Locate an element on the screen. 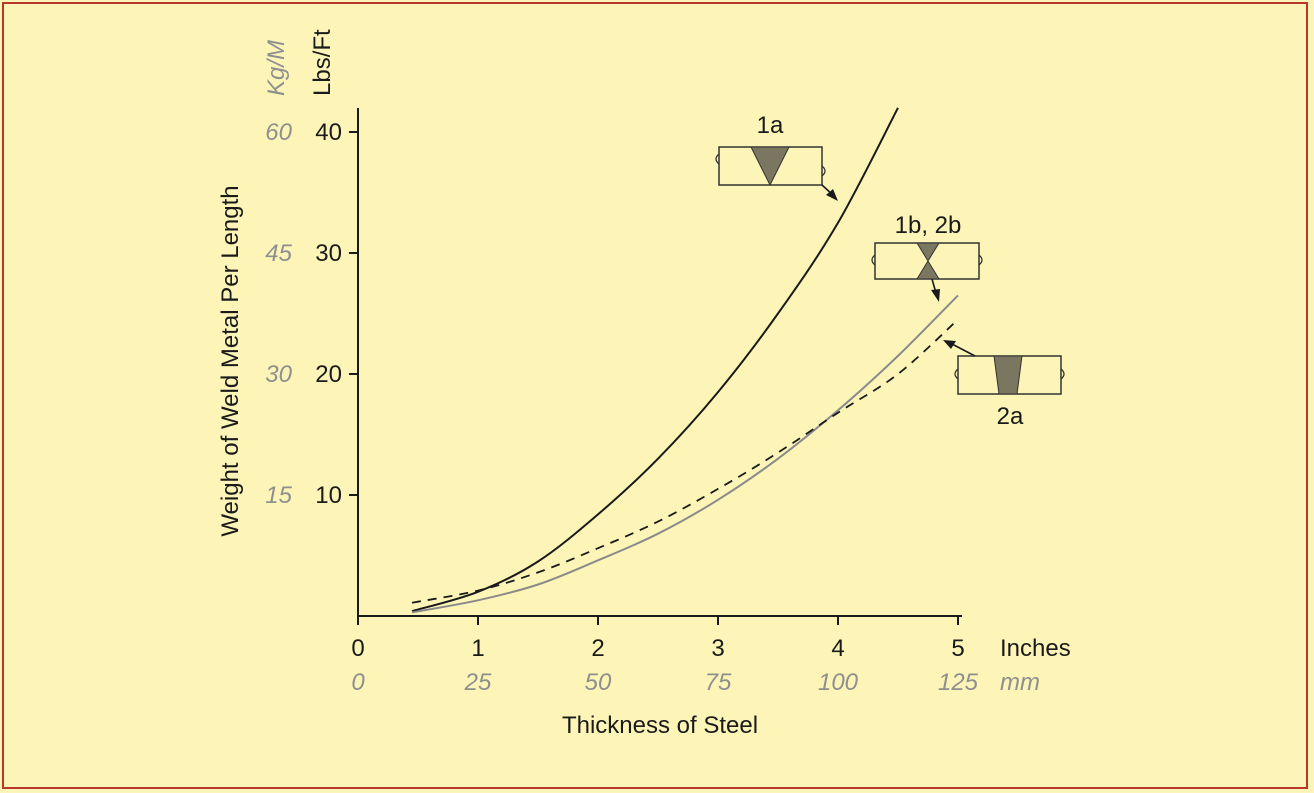 The image size is (1314, 793). x-tick-label-mm: 25 is located at coordinates (478, 682).